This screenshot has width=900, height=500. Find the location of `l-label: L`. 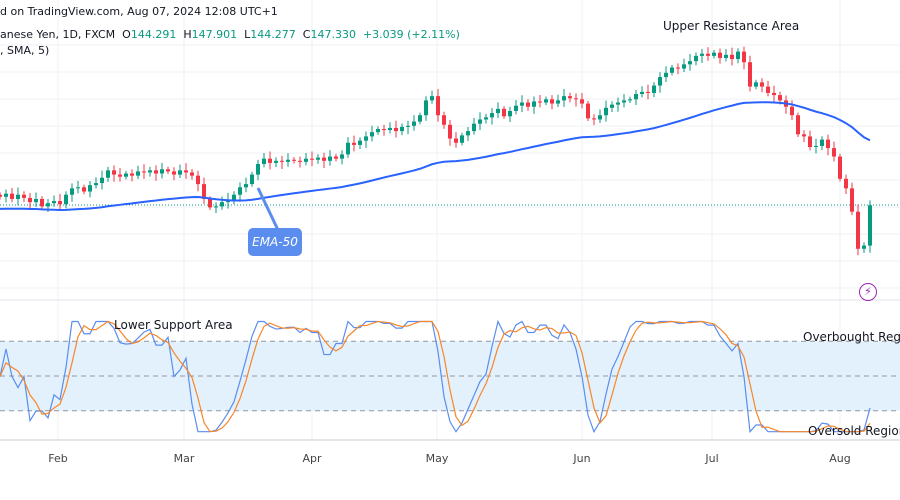

l-label: L is located at coordinates (247, 34).